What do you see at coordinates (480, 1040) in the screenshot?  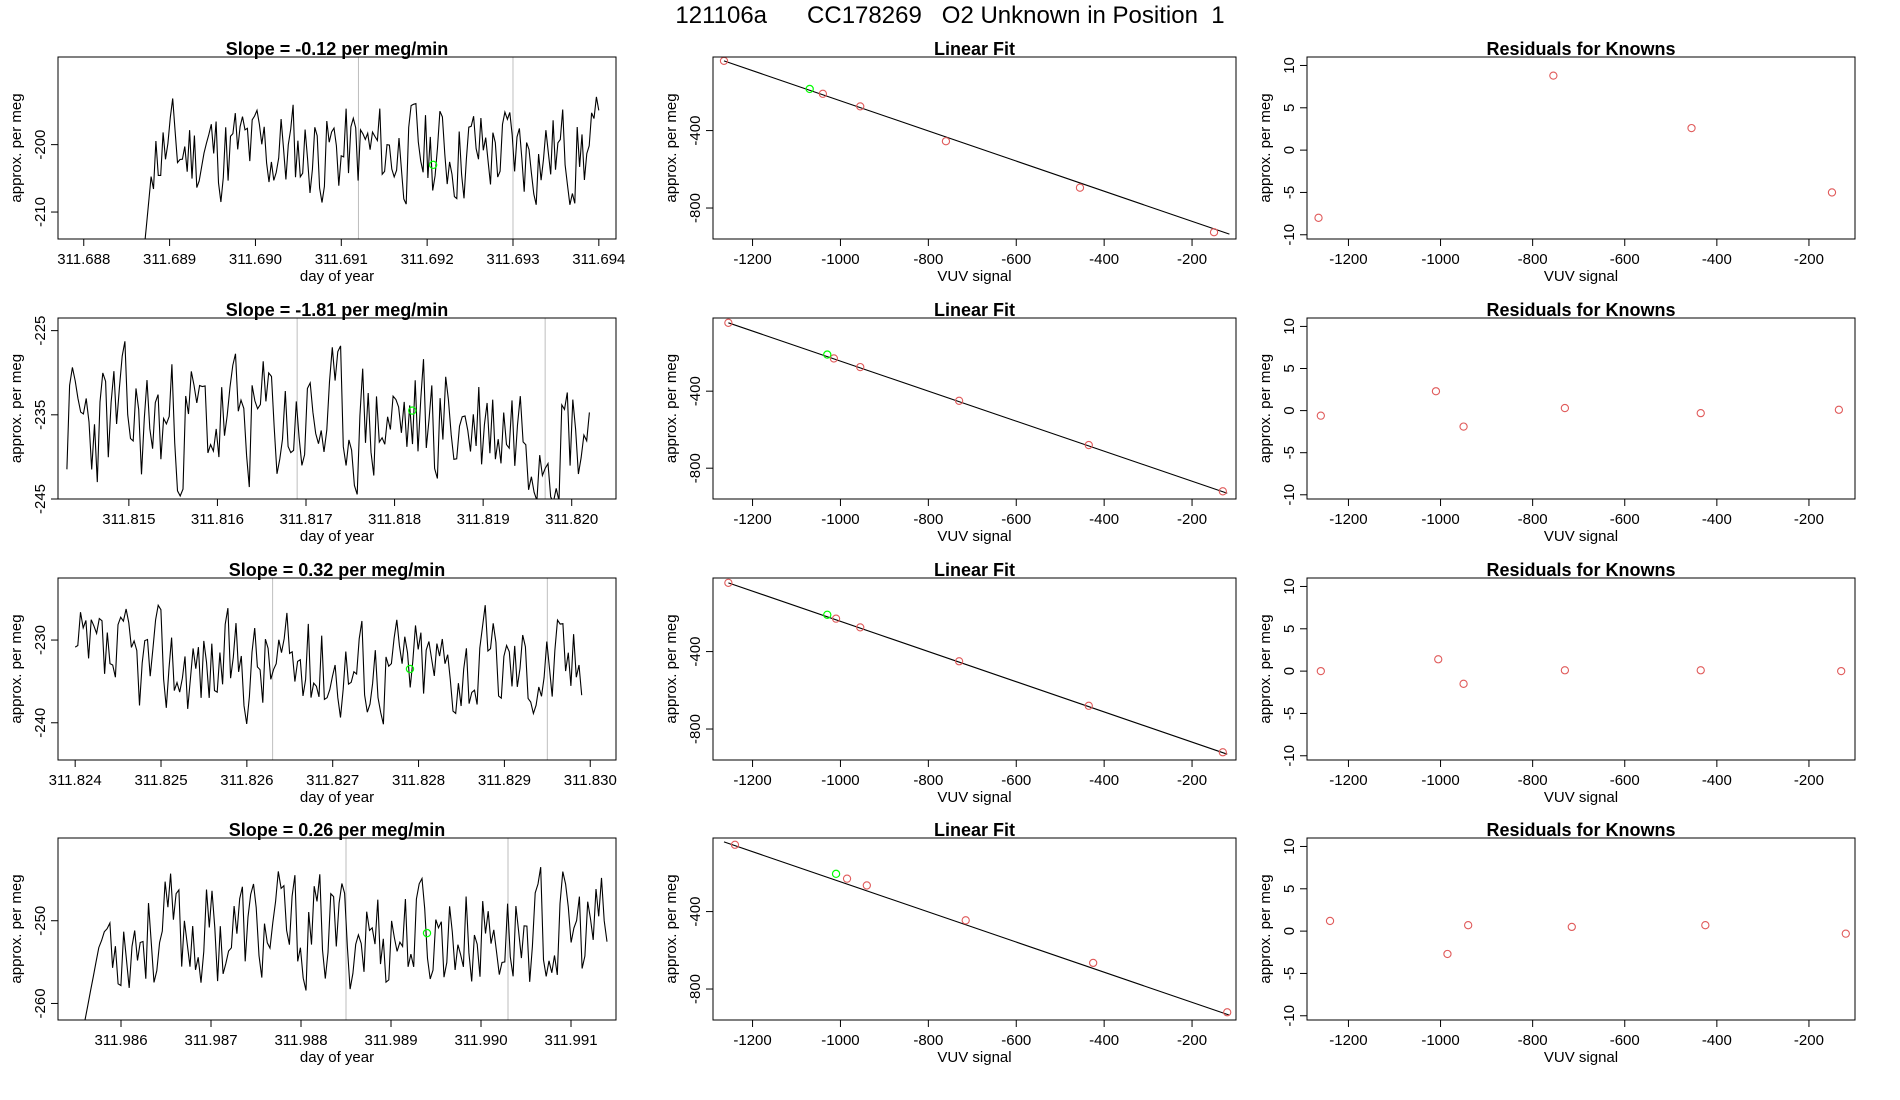 I see `x-tick-label: 311.990` at bounding box center [480, 1040].